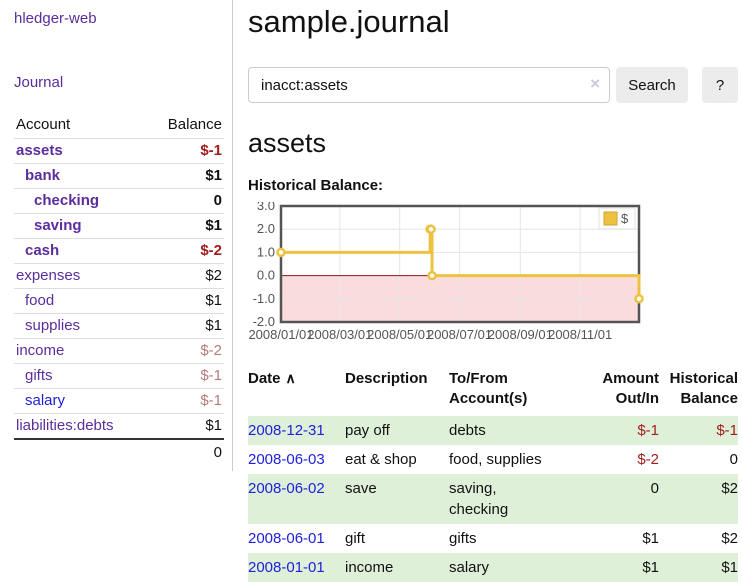 This screenshot has height=582, width=742. What do you see at coordinates (355, 538) in the screenshot?
I see `transaction-description: gift` at bounding box center [355, 538].